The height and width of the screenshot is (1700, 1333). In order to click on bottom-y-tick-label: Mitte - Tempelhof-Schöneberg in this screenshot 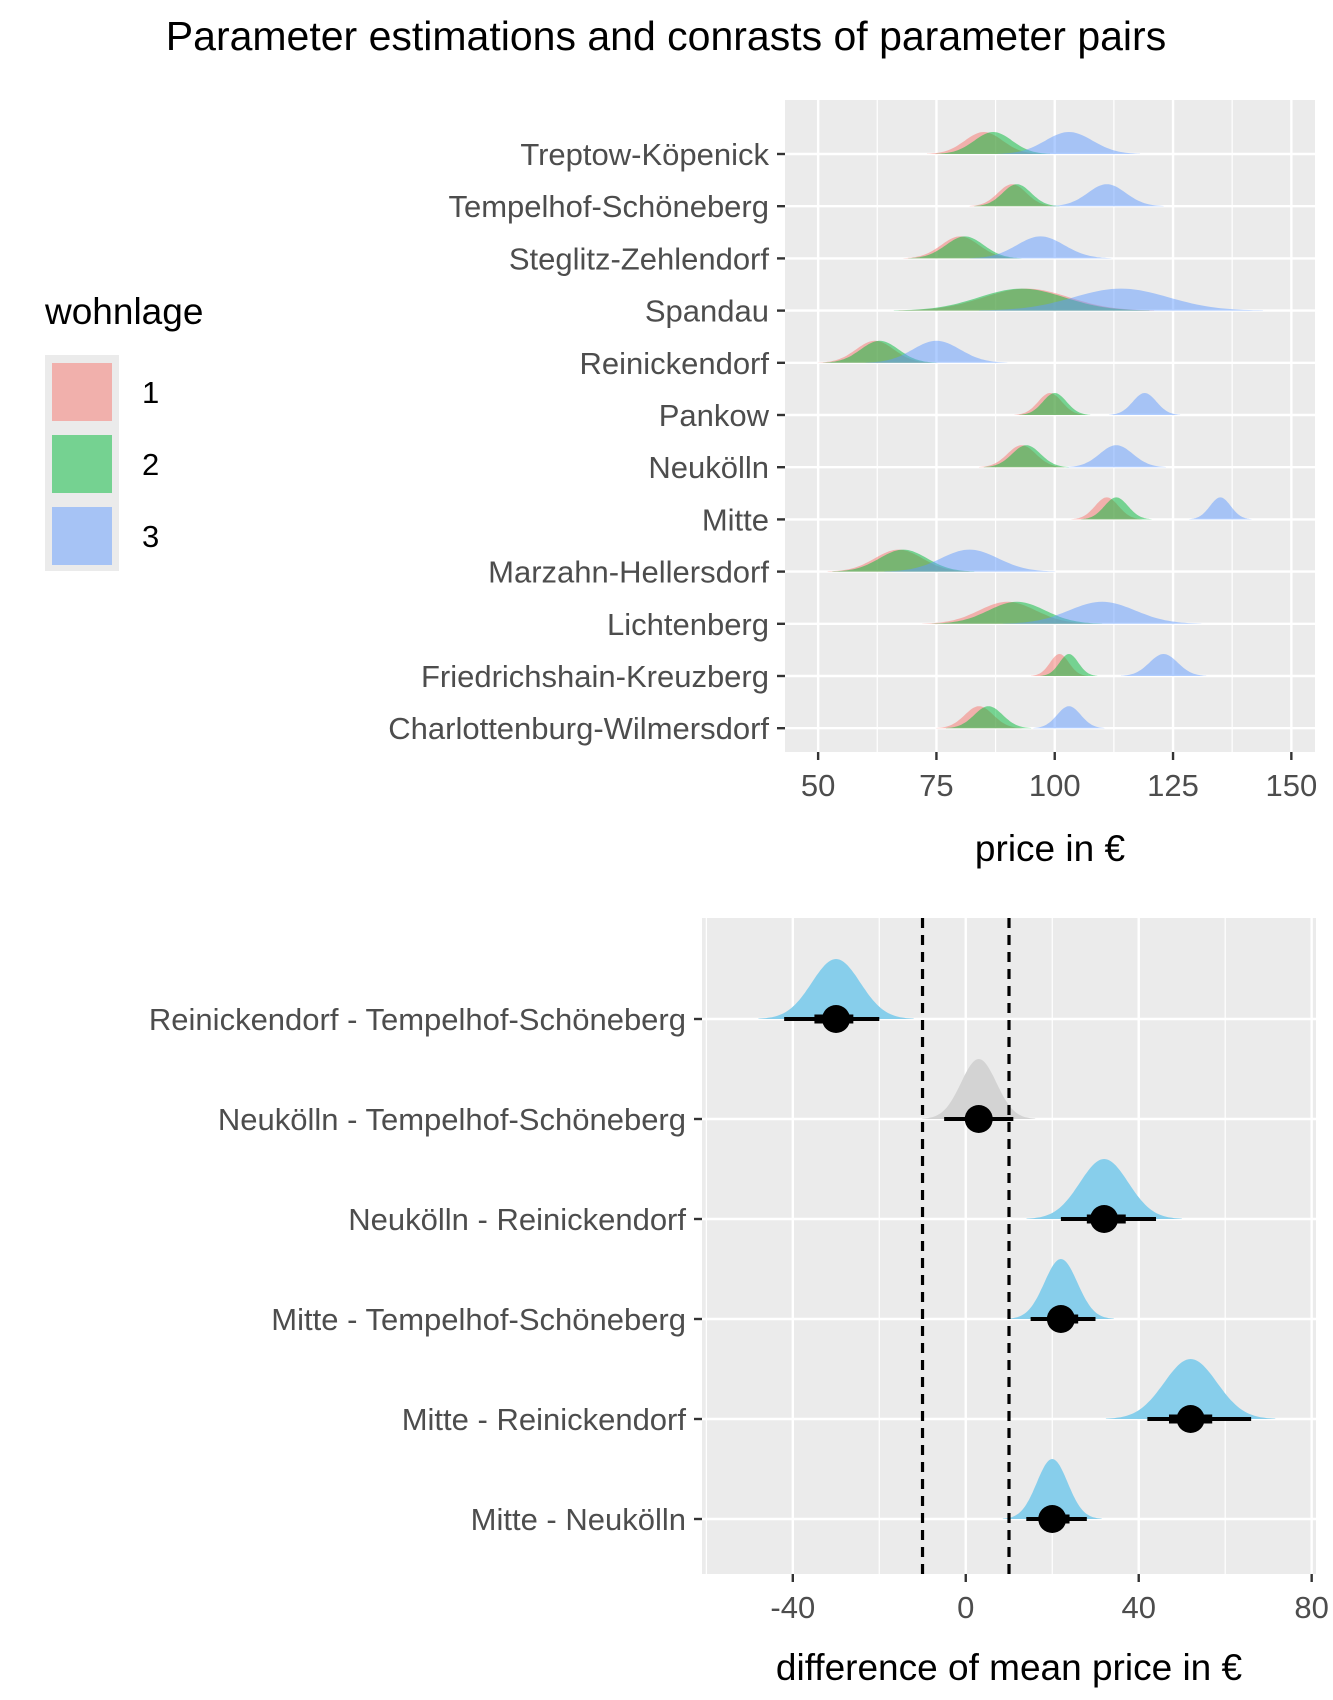, I will do `click(478, 1319)`.